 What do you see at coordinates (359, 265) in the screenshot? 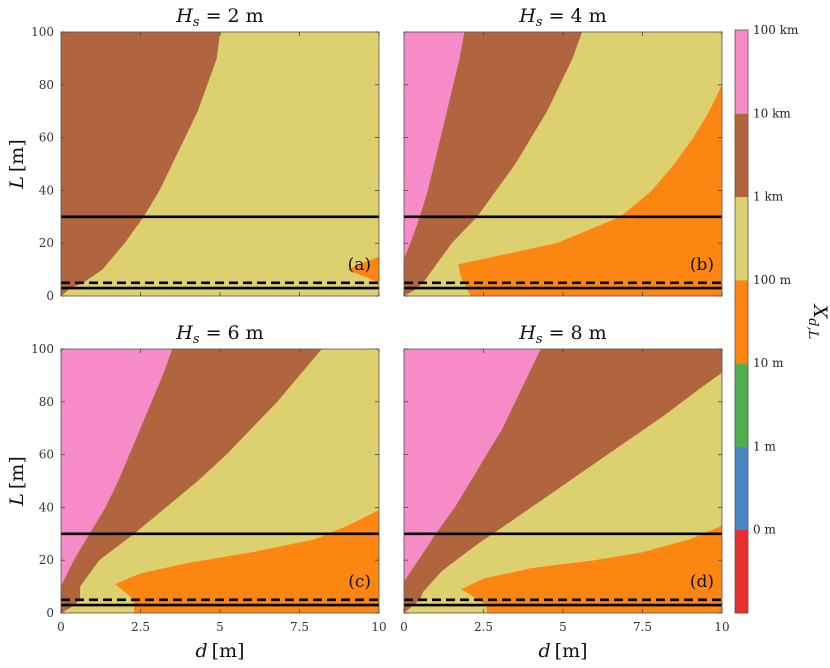
I see `panel-tag: (a)` at bounding box center [359, 265].